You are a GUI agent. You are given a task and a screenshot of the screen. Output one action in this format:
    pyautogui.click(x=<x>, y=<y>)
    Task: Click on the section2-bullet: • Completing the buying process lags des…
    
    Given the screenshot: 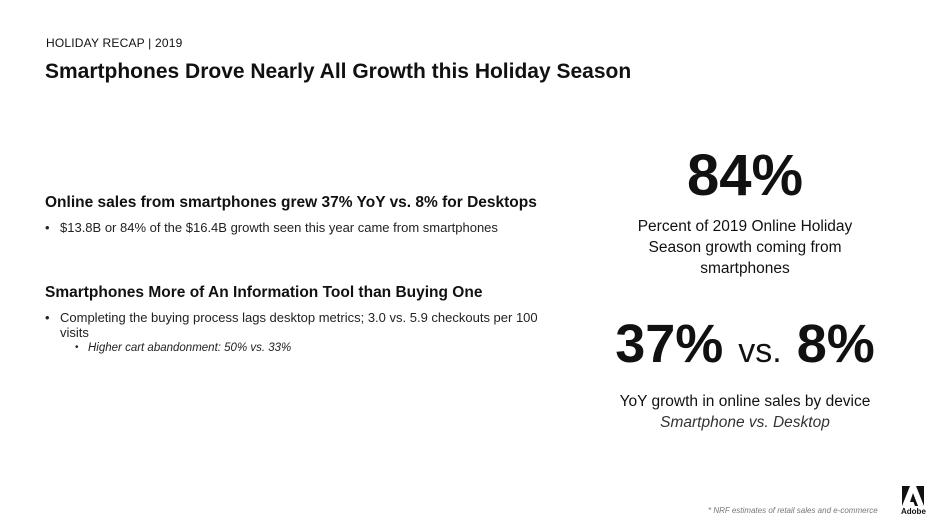 What is the action you would take?
    pyautogui.click(x=305, y=325)
    